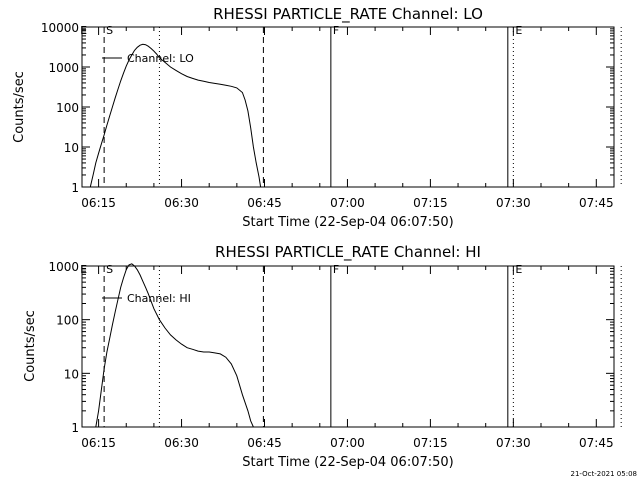 The height and width of the screenshot is (480, 640). I want to click on chart-title: RHESSI PARTICLE_RATE Channel: LO, so click(348, 14).